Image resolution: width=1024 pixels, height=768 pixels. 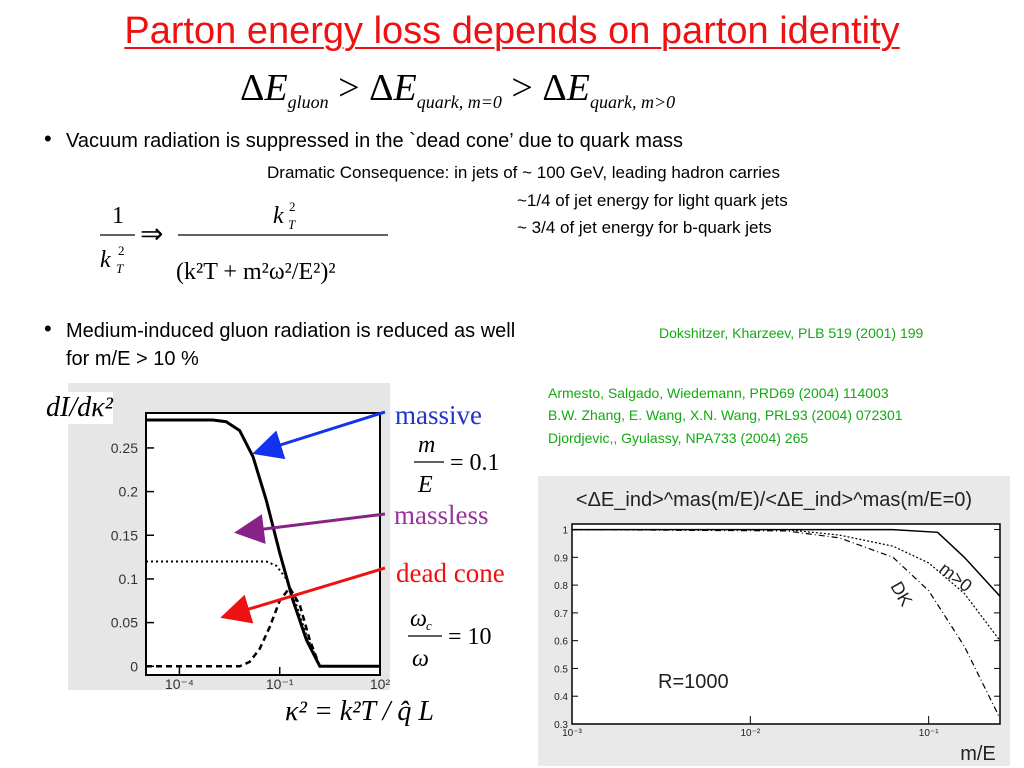 I want to click on right-x-tick-label: 10⁻², so click(x=750, y=733).